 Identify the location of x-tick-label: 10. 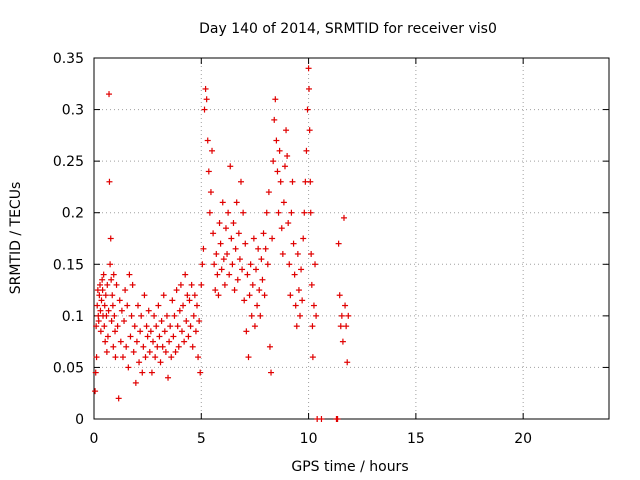
(309, 439).